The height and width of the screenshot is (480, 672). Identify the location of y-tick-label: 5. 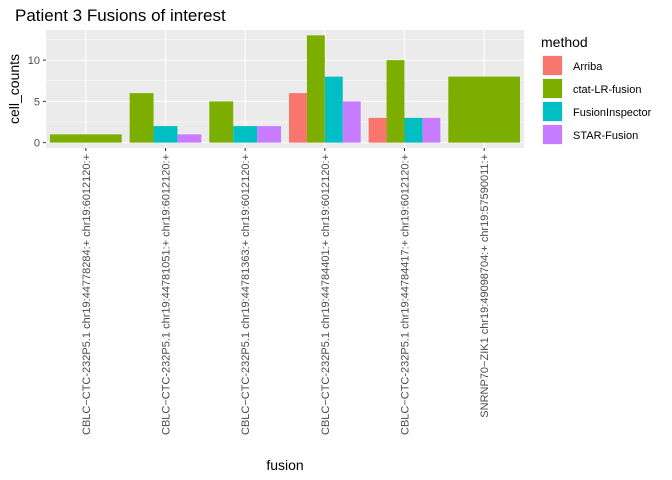
(37, 102).